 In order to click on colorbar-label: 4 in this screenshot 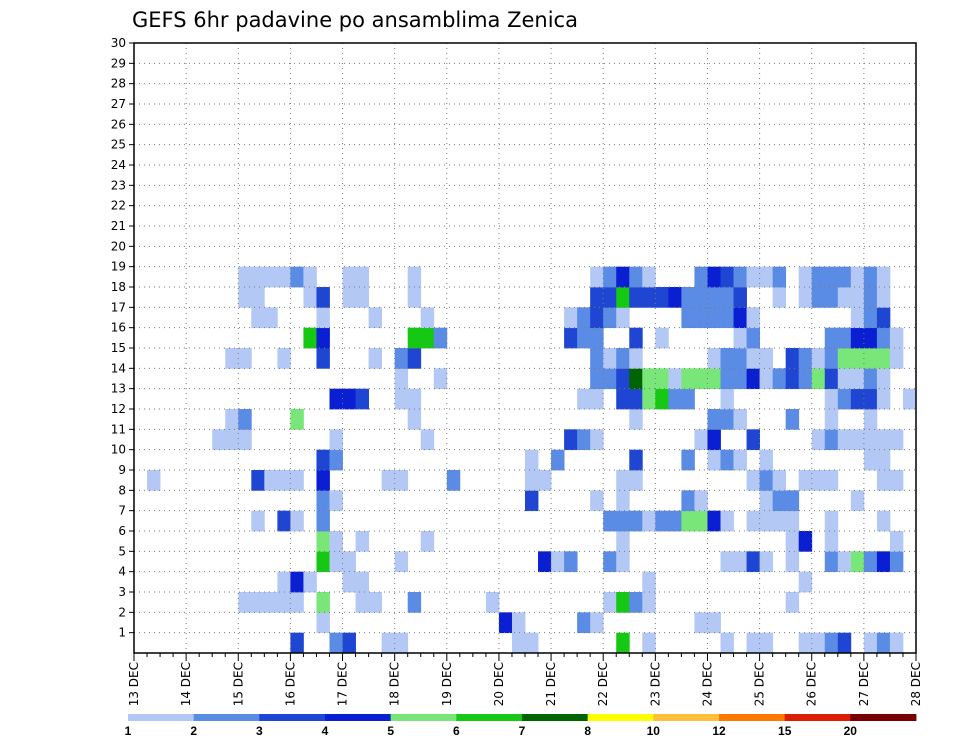, I will do `click(325, 731)`.